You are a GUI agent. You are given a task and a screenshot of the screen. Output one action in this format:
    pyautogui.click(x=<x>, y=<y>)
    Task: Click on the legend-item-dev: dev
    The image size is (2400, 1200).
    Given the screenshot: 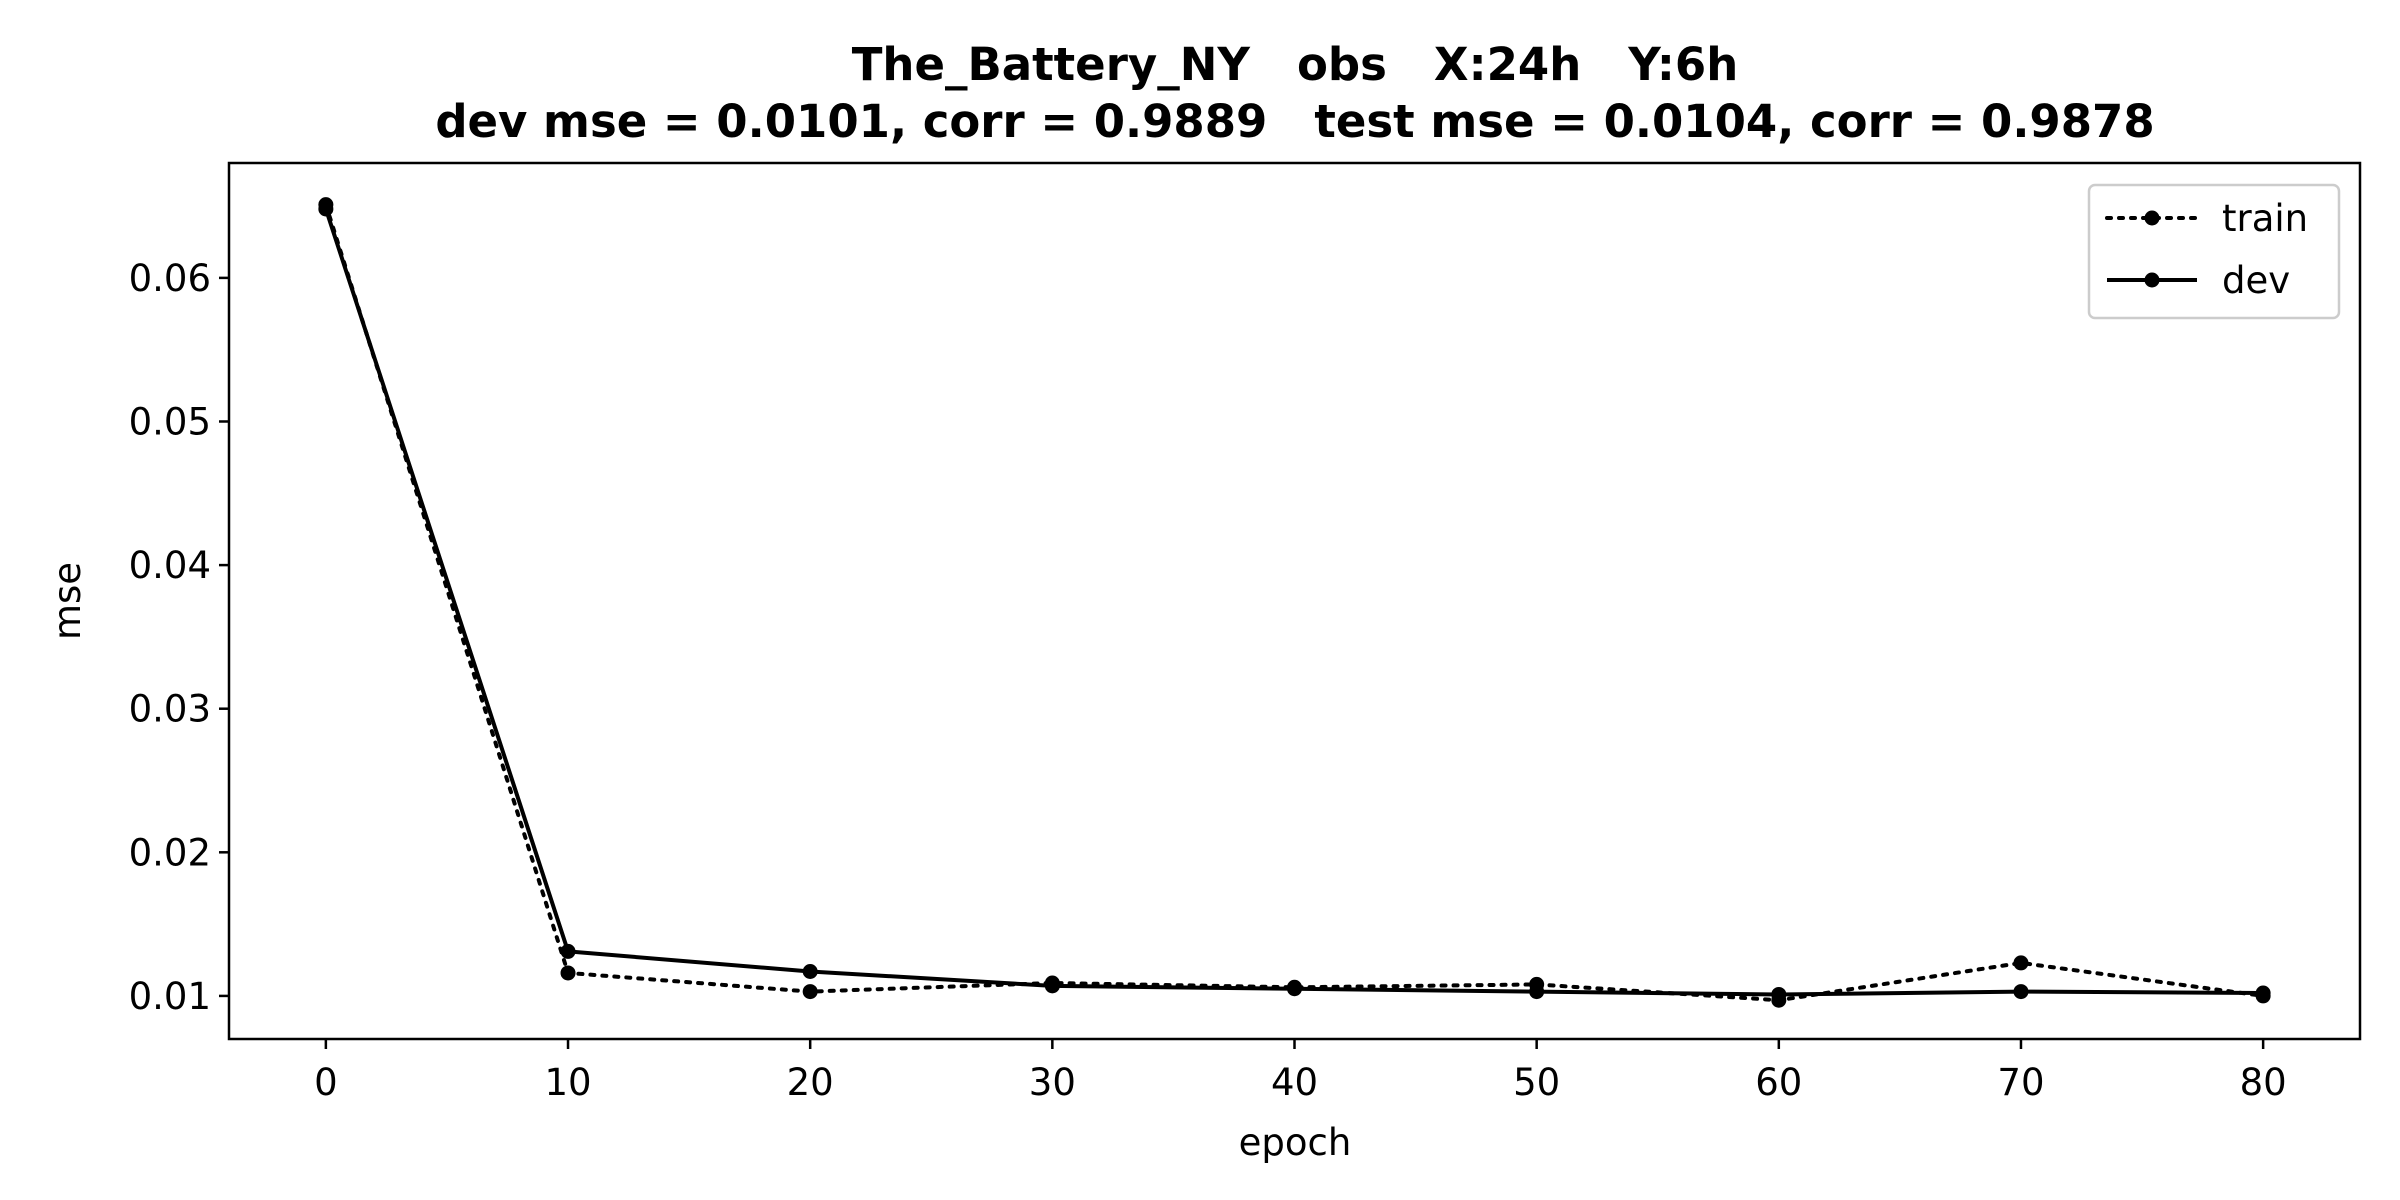 What is the action you would take?
    pyautogui.click(x=2198, y=280)
    